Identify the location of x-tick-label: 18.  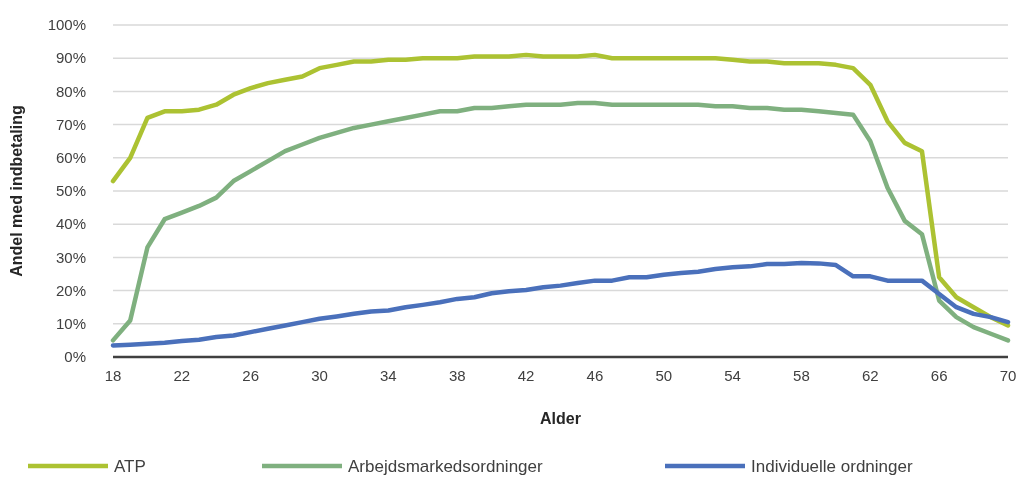
(113, 375).